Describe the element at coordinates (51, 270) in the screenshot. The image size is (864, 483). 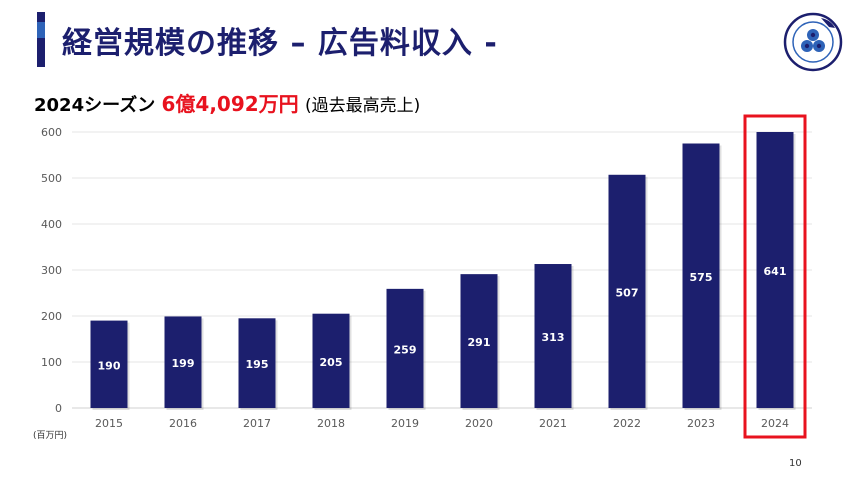
I see `y-tick-label: 300` at that location.